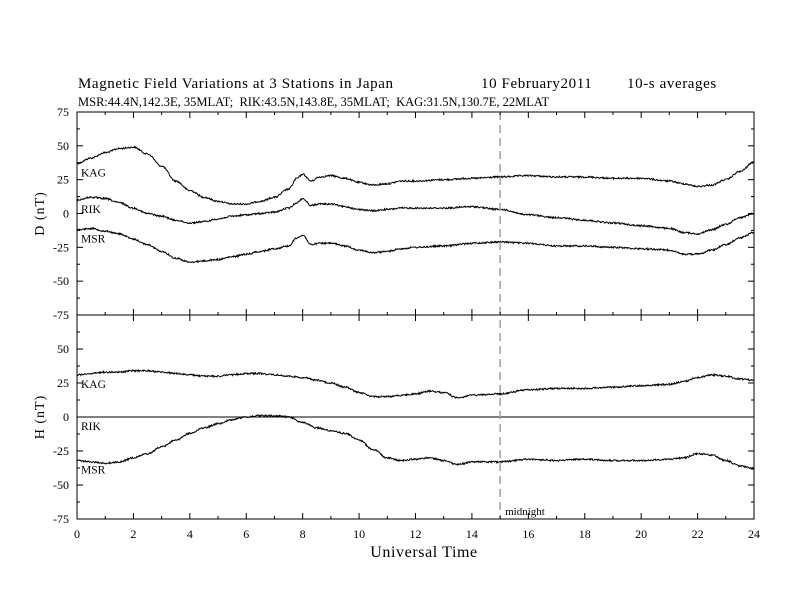 The height and width of the screenshot is (612, 792). Describe the element at coordinates (754, 534) in the screenshot. I see `x-tick-label: 24` at that location.